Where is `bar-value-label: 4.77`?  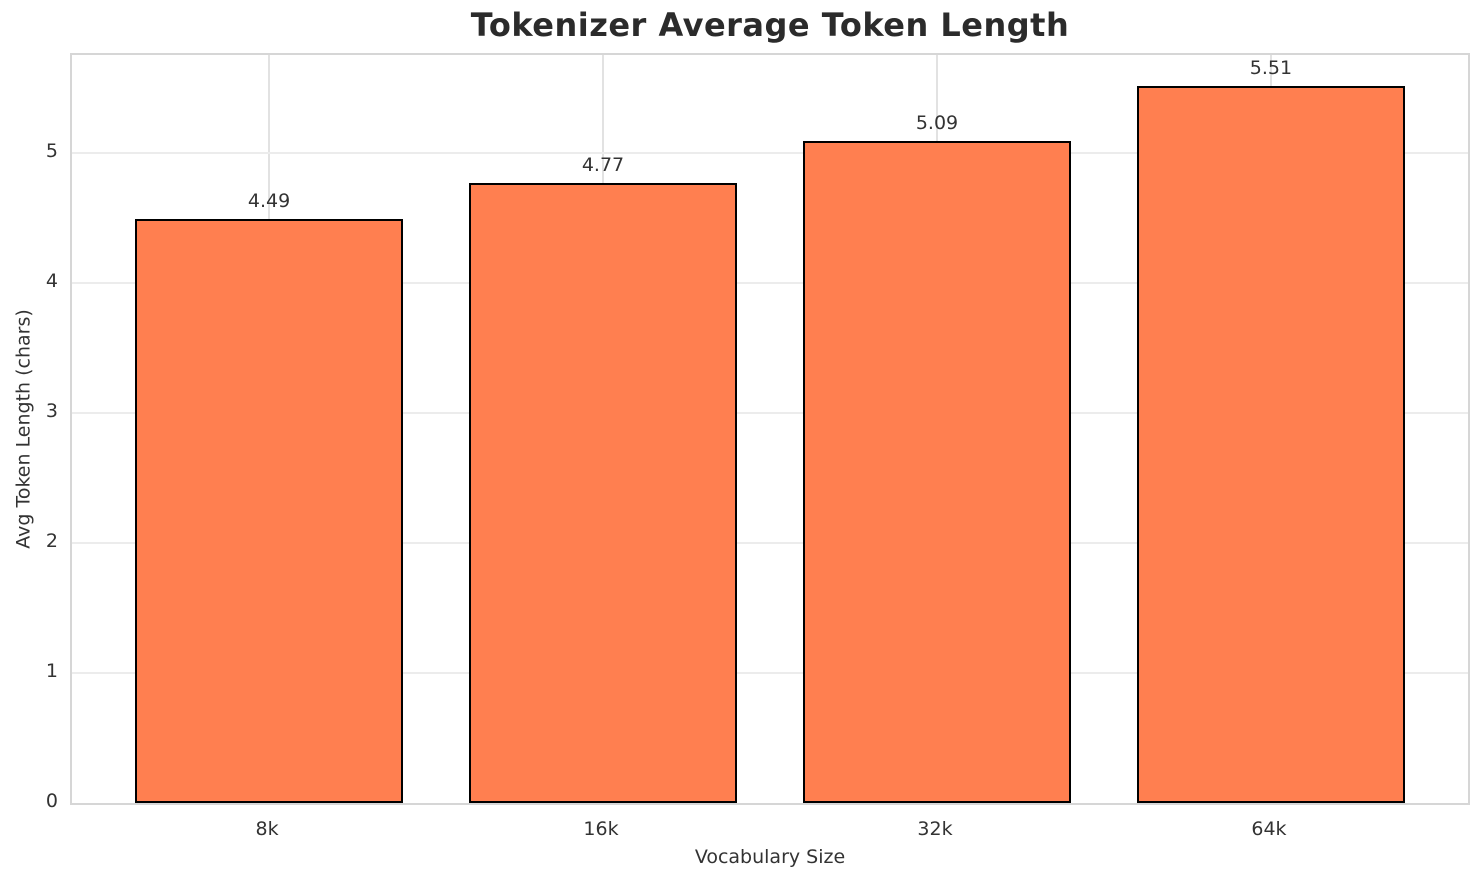
bar-value-label: 4.77 is located at coordinates (603, 164).